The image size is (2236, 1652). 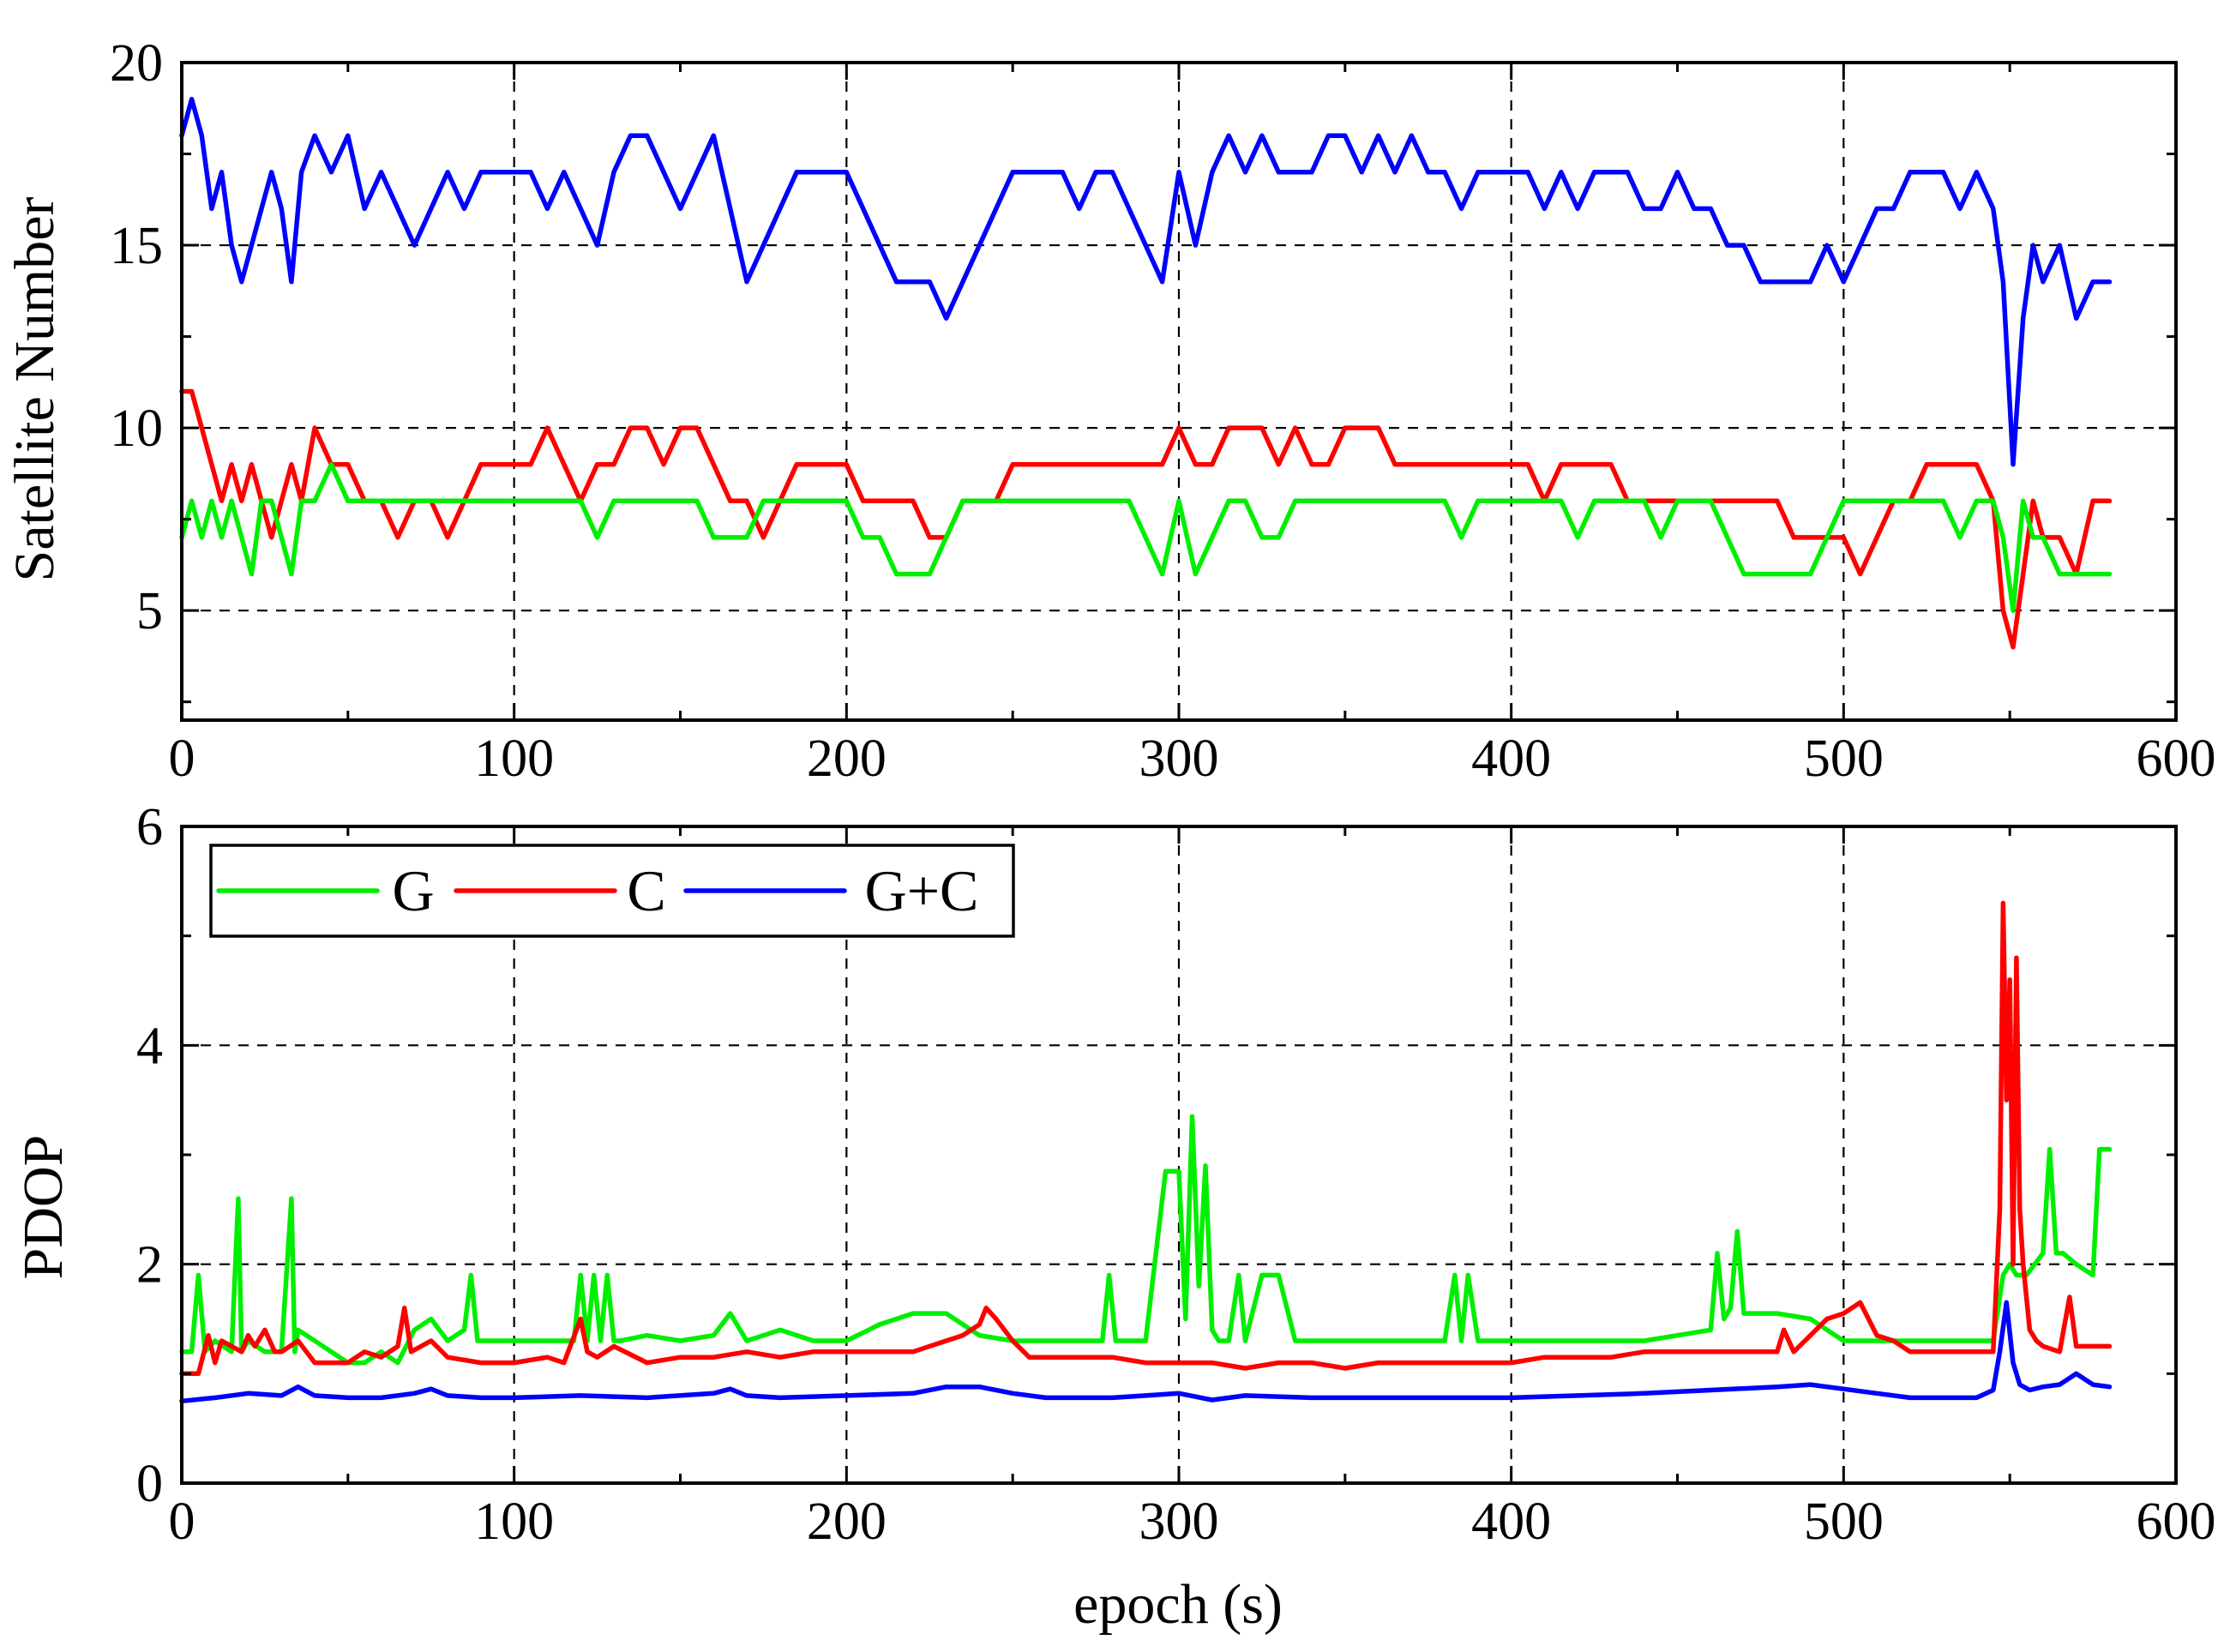 What do you see at coordinates (137, 428) in the screenshot?
I see `top-y-tick-label: 10` at bounding box center [137, 428].